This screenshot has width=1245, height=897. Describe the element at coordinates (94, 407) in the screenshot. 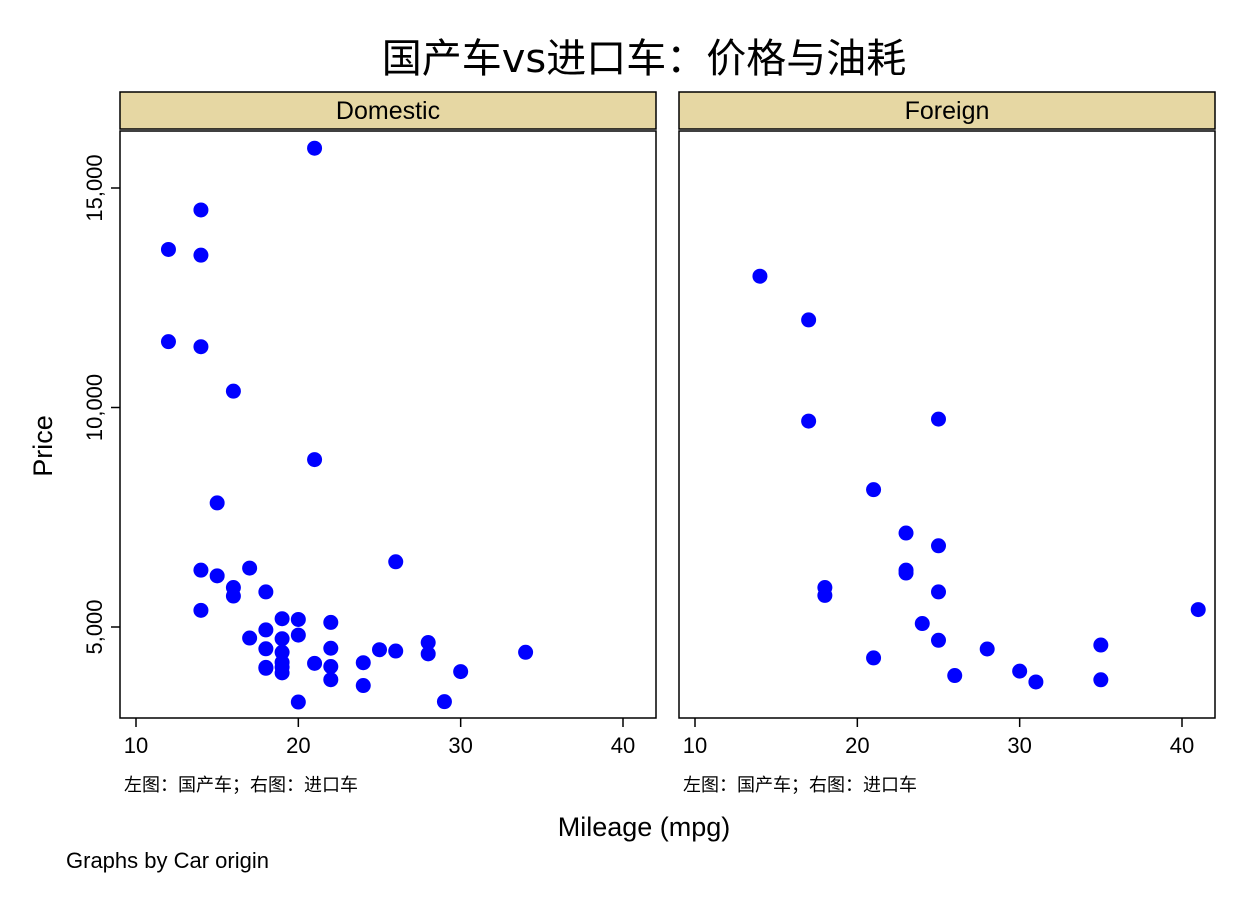

I see `y-tick-label: 10,000` at that location.